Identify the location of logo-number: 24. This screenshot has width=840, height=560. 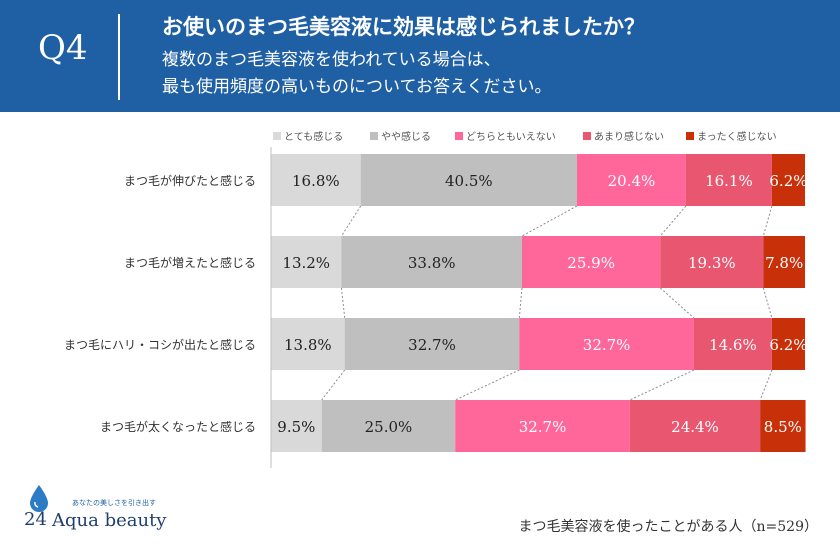
(35, 519).